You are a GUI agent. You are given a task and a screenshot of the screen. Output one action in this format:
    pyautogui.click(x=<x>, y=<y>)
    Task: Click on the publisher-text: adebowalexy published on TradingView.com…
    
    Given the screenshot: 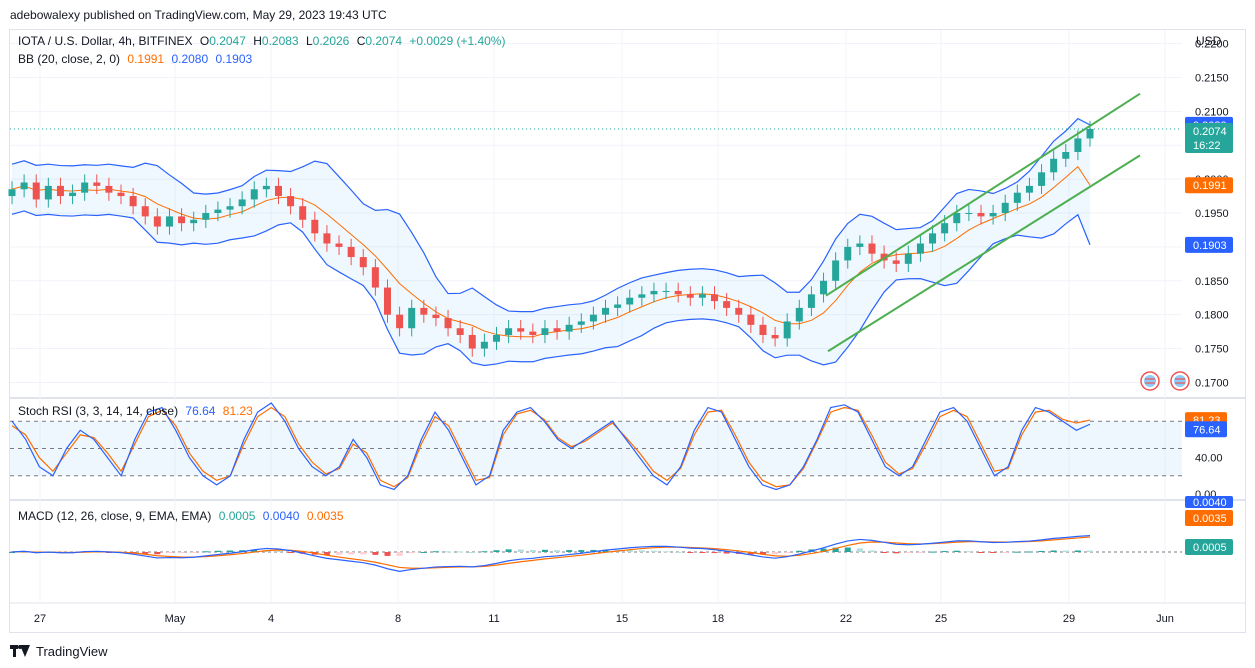 What is the action you would take?
    pyautogui.click(x=198, y=15)
    